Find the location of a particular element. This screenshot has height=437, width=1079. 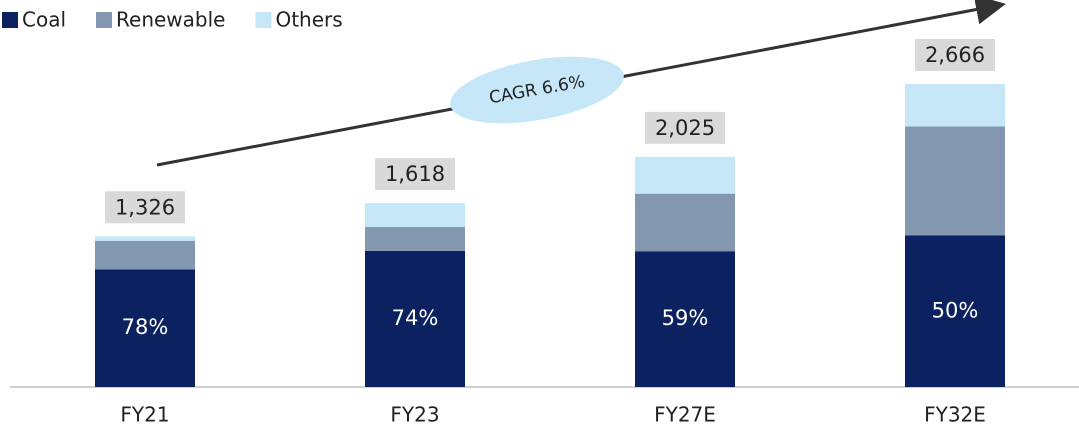

segment-label: 78% is located at coordinates (145, 327).